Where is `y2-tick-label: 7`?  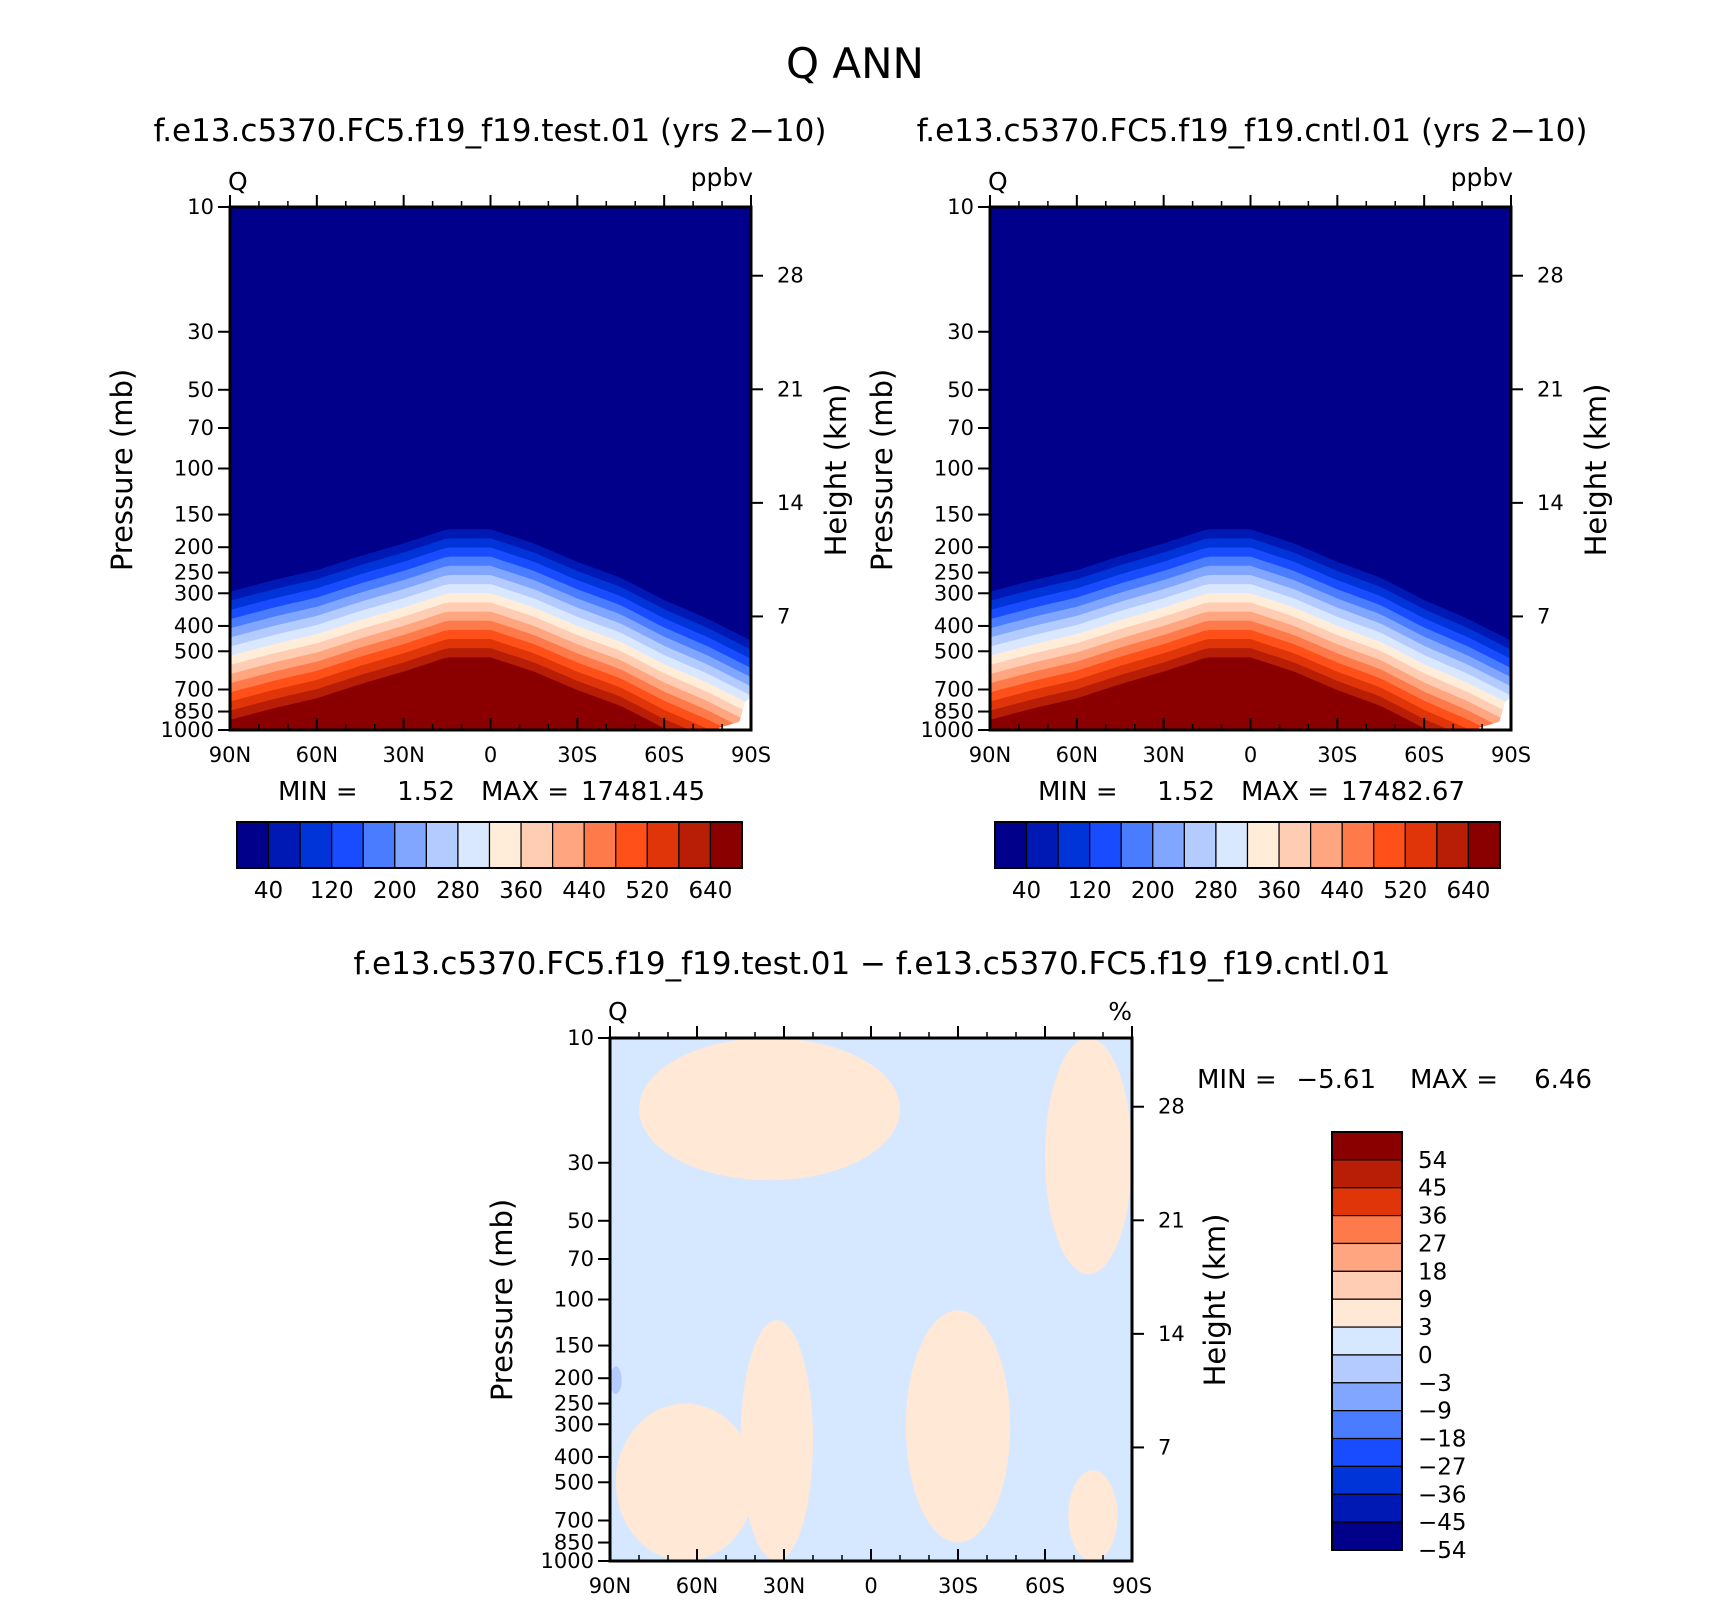 y2-tick-label: 7 is located at coordinates (1164, 1447).